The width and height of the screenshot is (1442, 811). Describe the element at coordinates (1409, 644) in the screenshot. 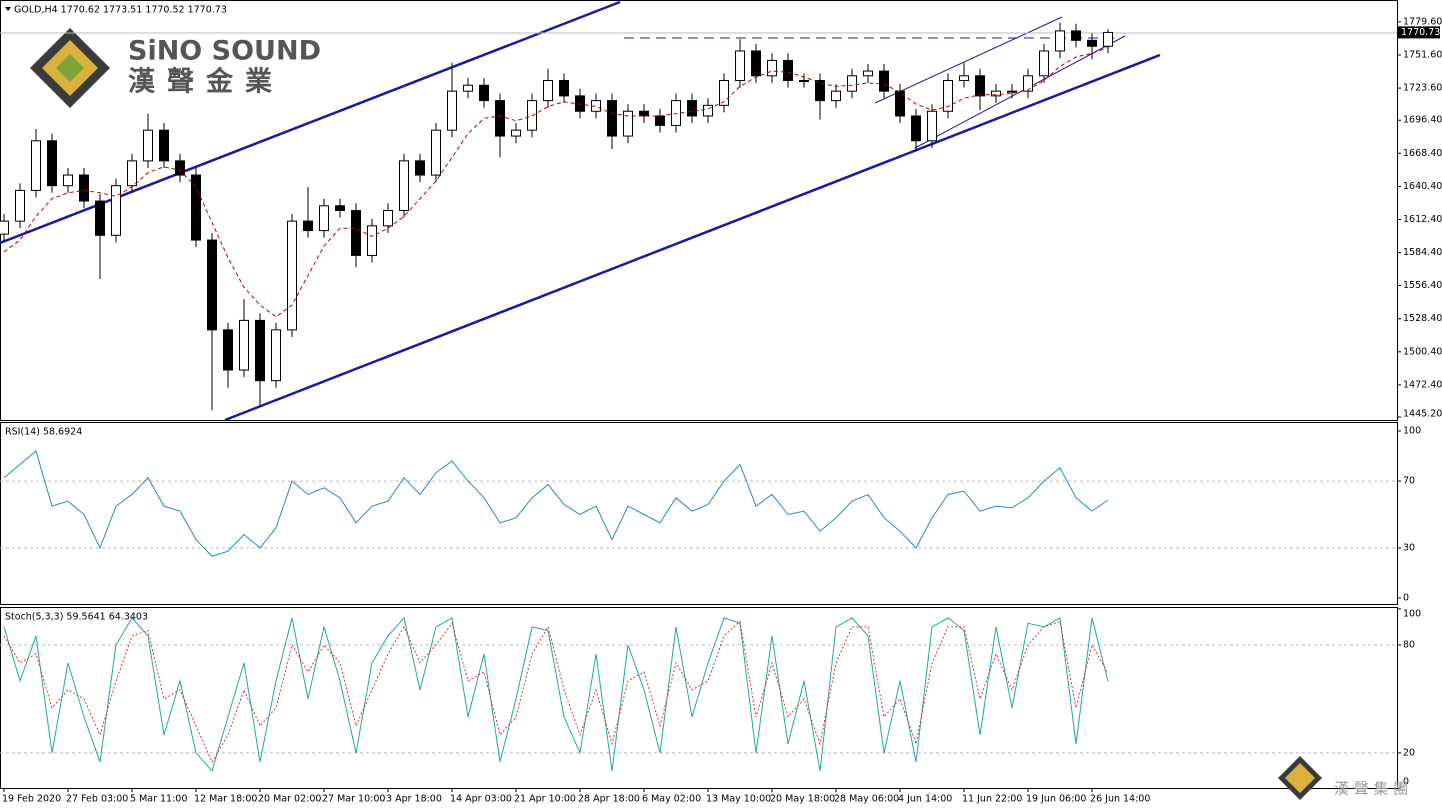

I see `y-tick-label: 80` at that location.